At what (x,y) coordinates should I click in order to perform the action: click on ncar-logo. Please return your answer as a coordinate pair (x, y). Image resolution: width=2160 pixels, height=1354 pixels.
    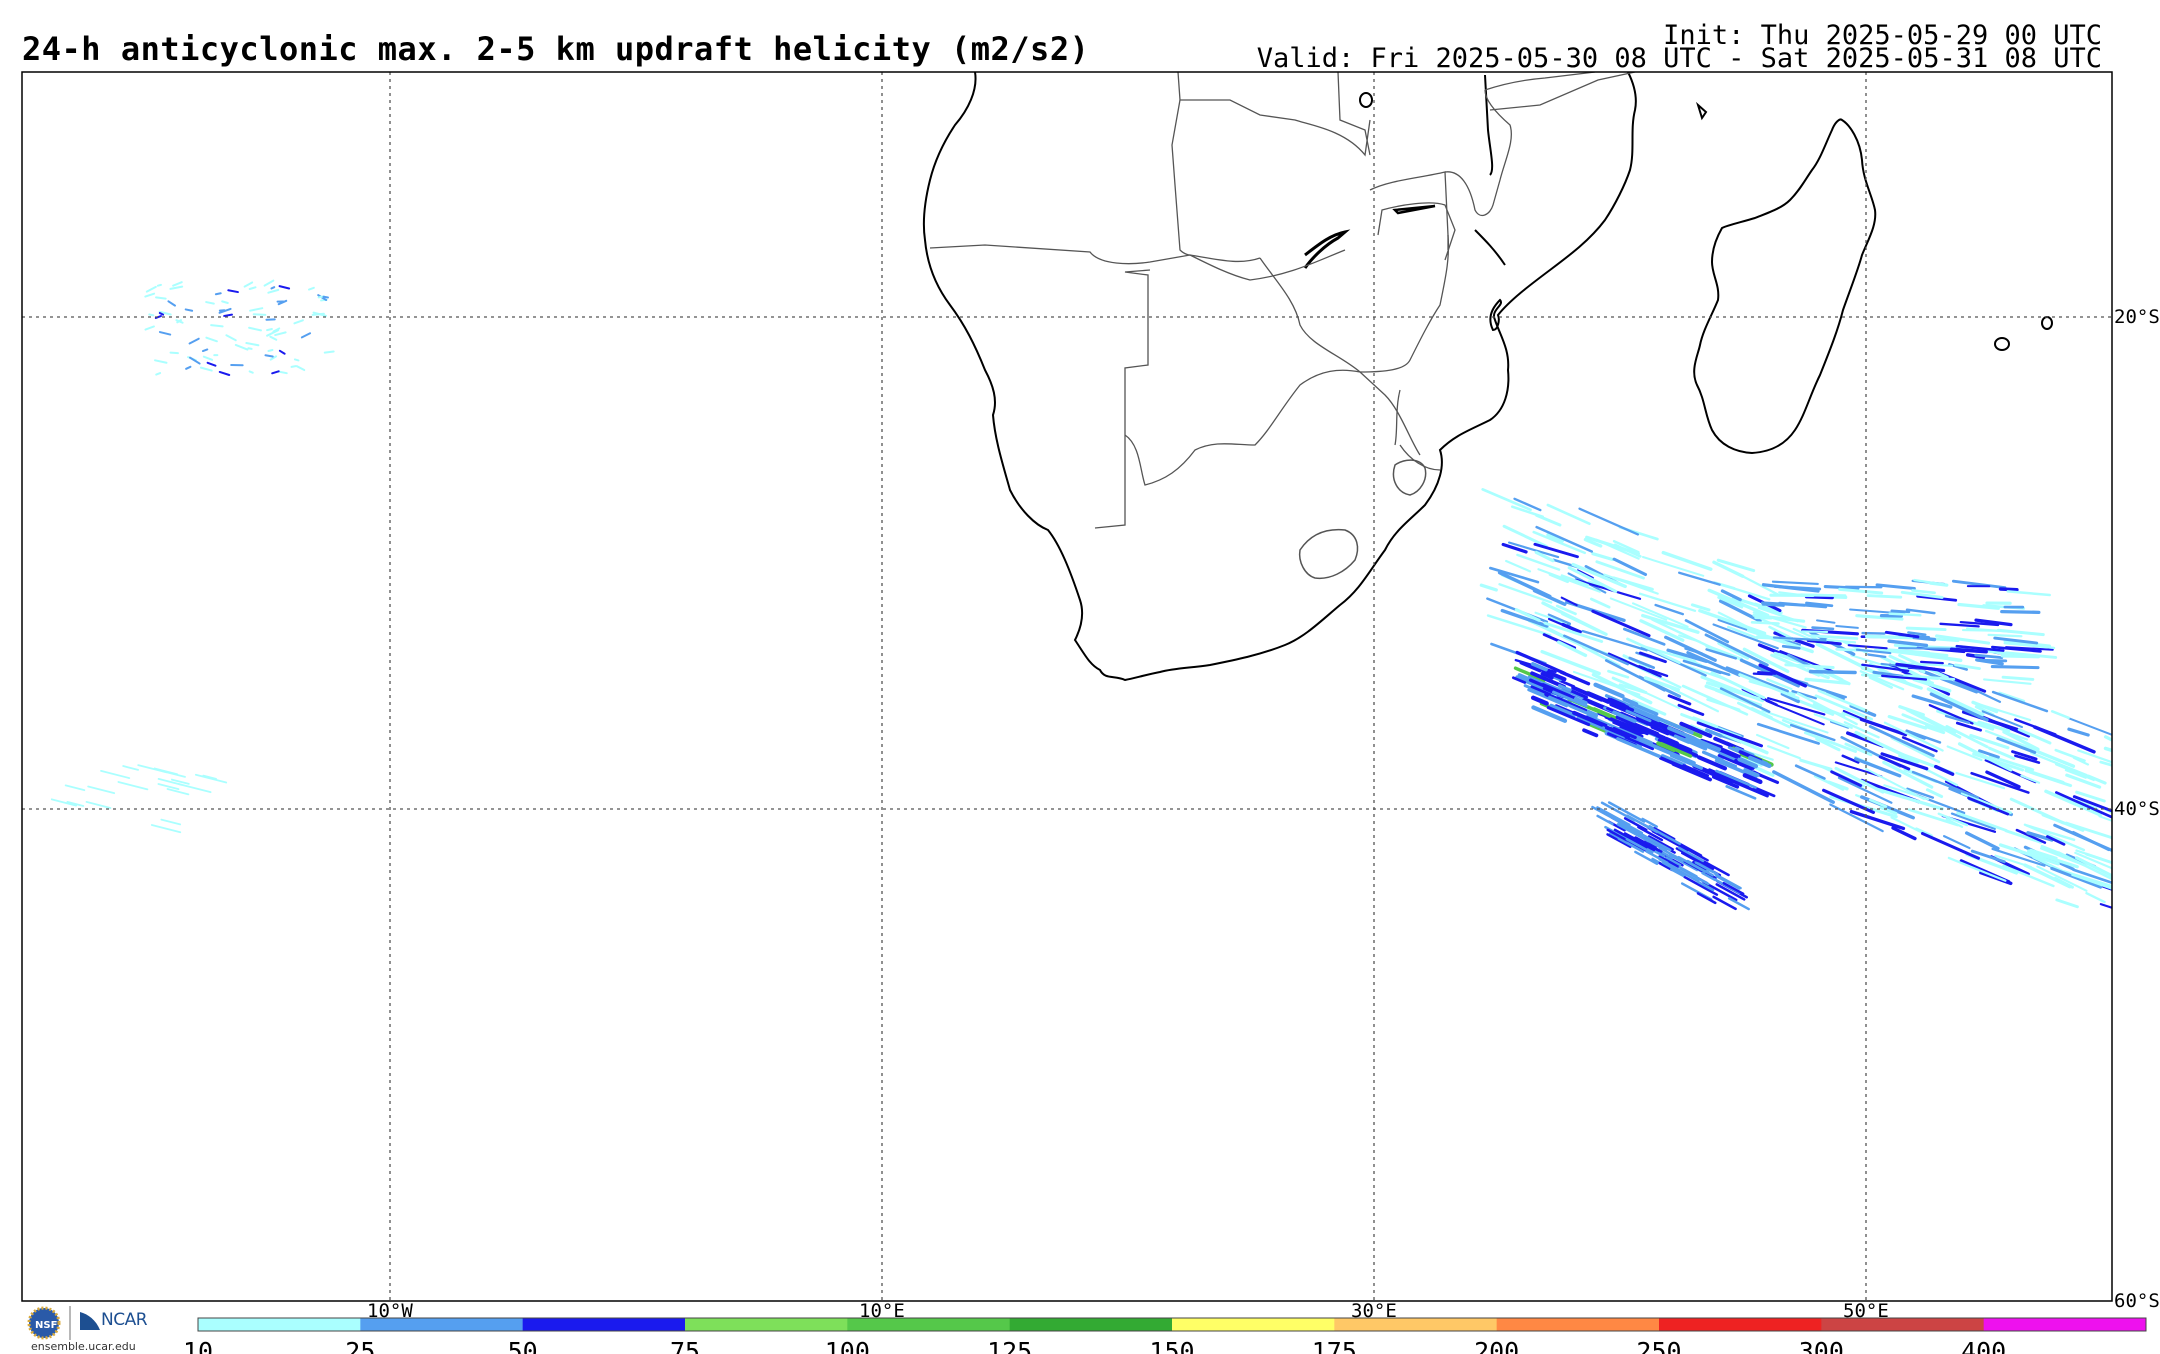
    Looking at the image, I should click on (90, 1321).